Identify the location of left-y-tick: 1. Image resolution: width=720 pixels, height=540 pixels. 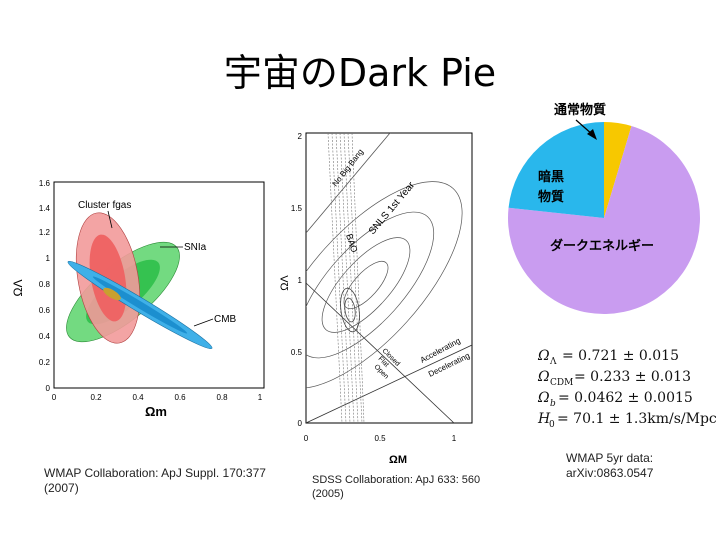
(48, 258).